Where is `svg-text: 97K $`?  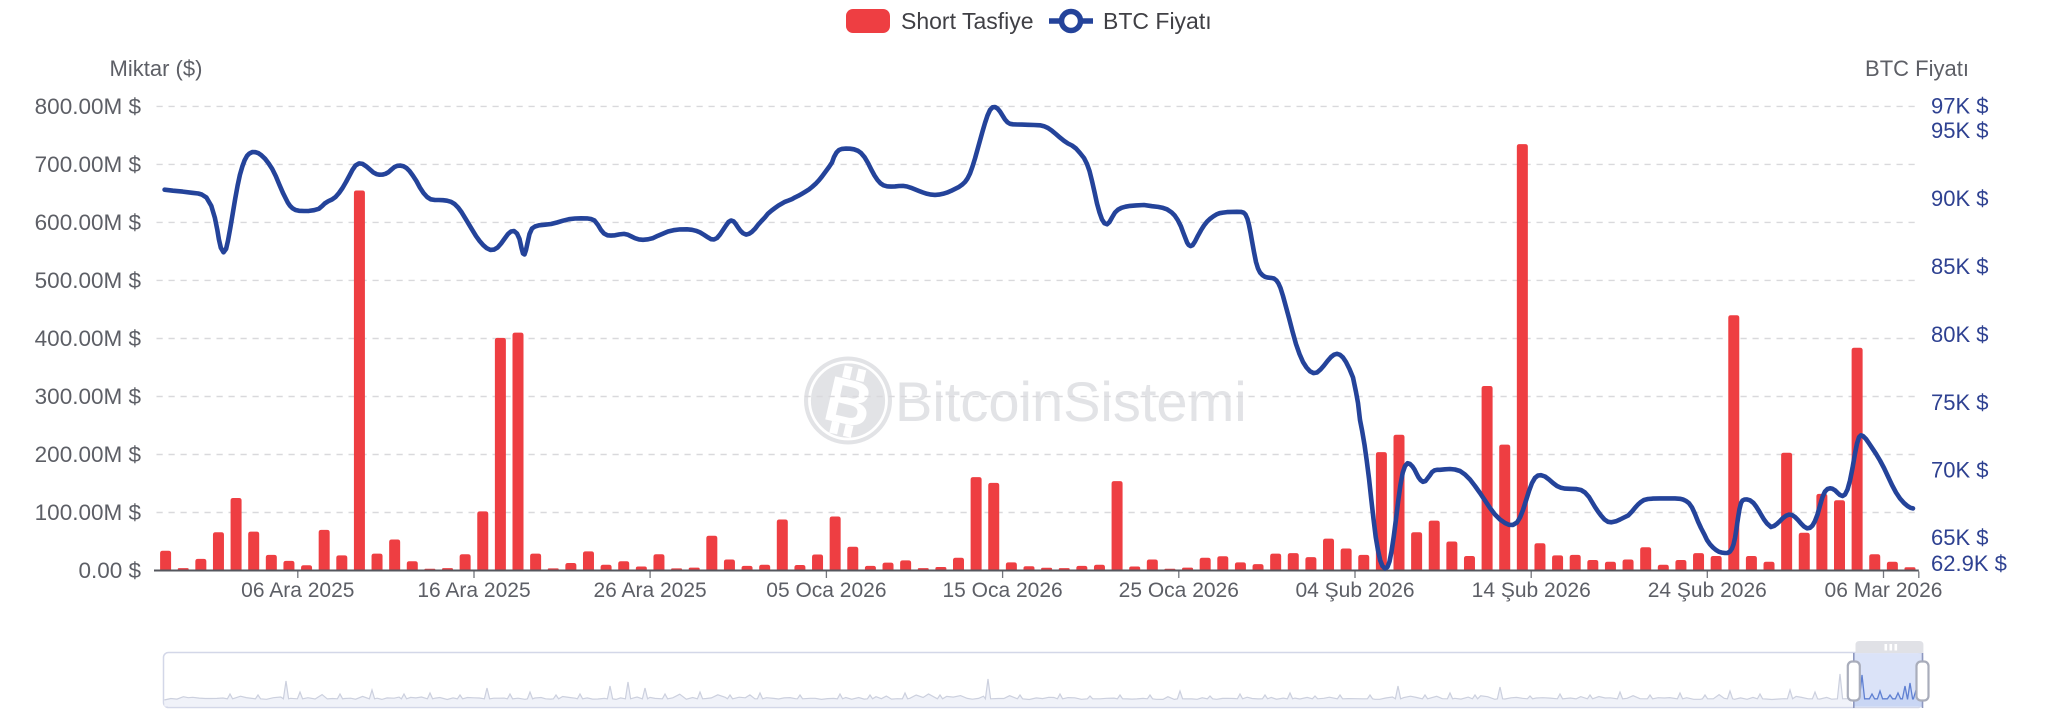 svg-text: 97K $ is located at coordinates (1960, 106).